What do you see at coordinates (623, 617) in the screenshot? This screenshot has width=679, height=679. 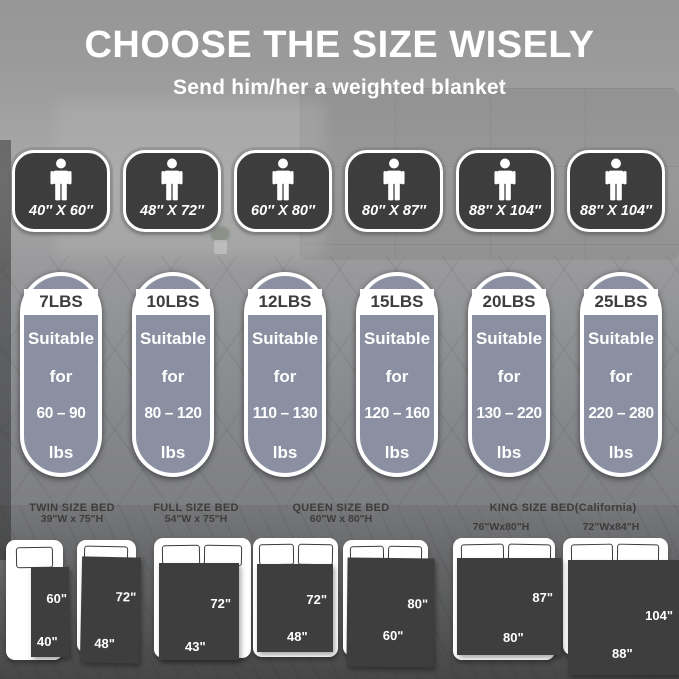 I see `blanket-rect: 104" 88"` at bounding box center [623, 617].